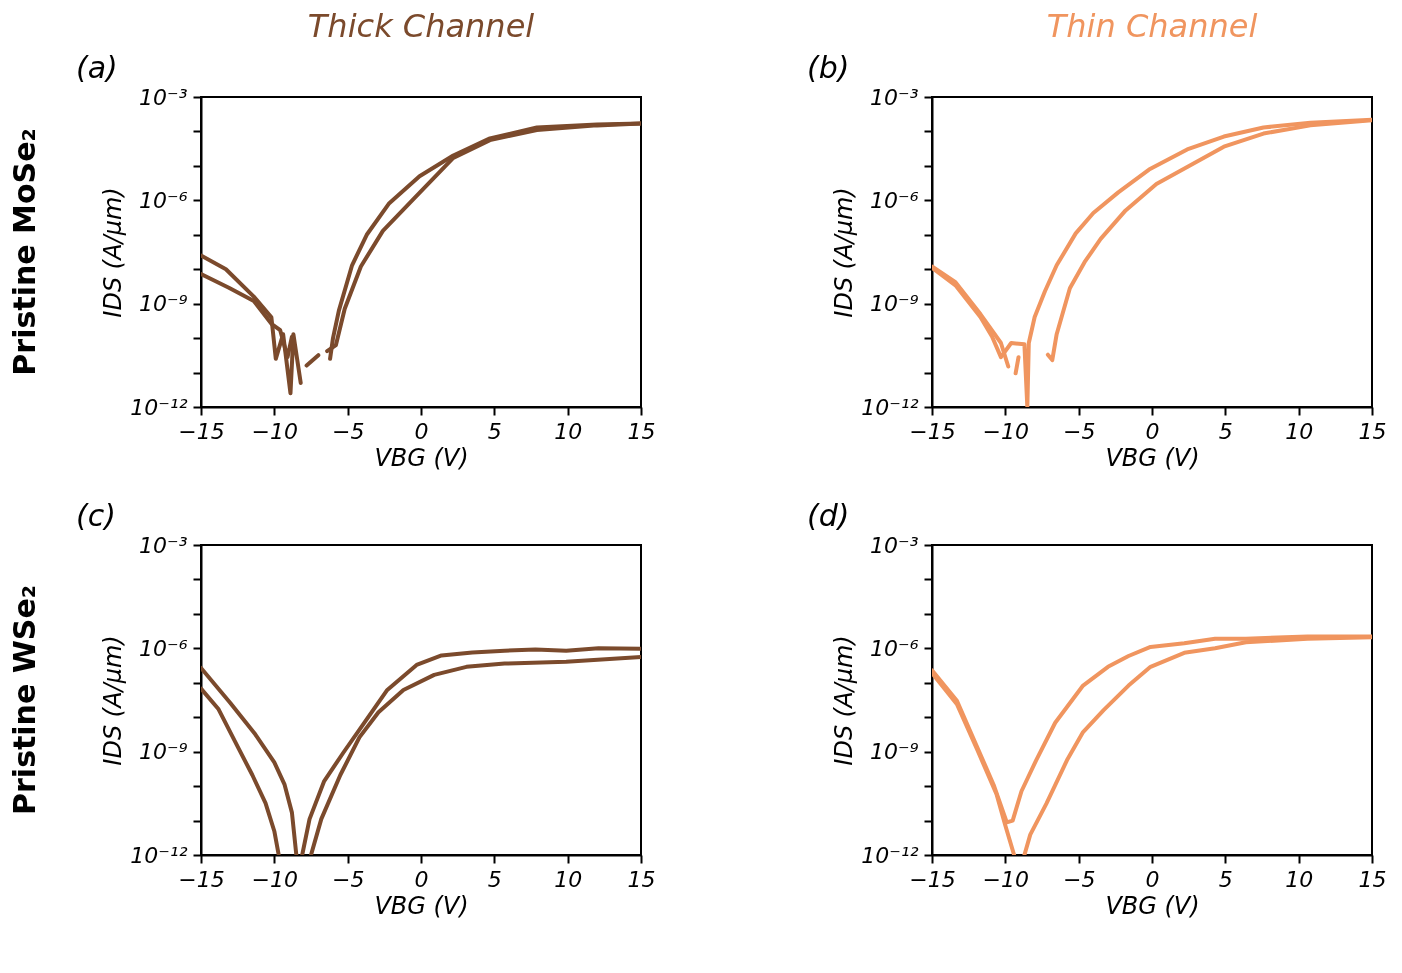 The width and height of the screenshot is (1402, 973). I want to click on chart-title: Thin Channel, so click(1152, 26).